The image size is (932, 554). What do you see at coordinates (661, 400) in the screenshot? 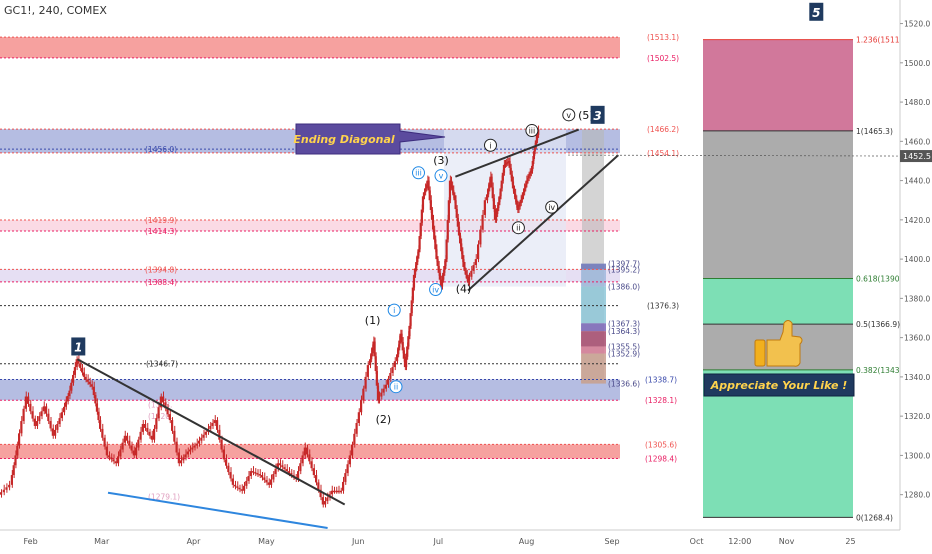
I see `level-label: (1328.1)` at bounding box center [661, 400].